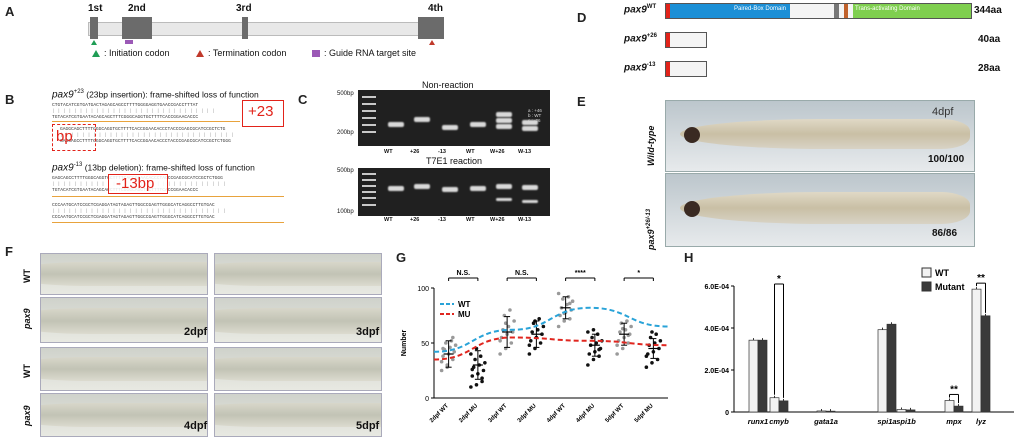 The width and height of the screenshot is (1025, 439). I want to click on panel-f-label: F, so click(9, 251).